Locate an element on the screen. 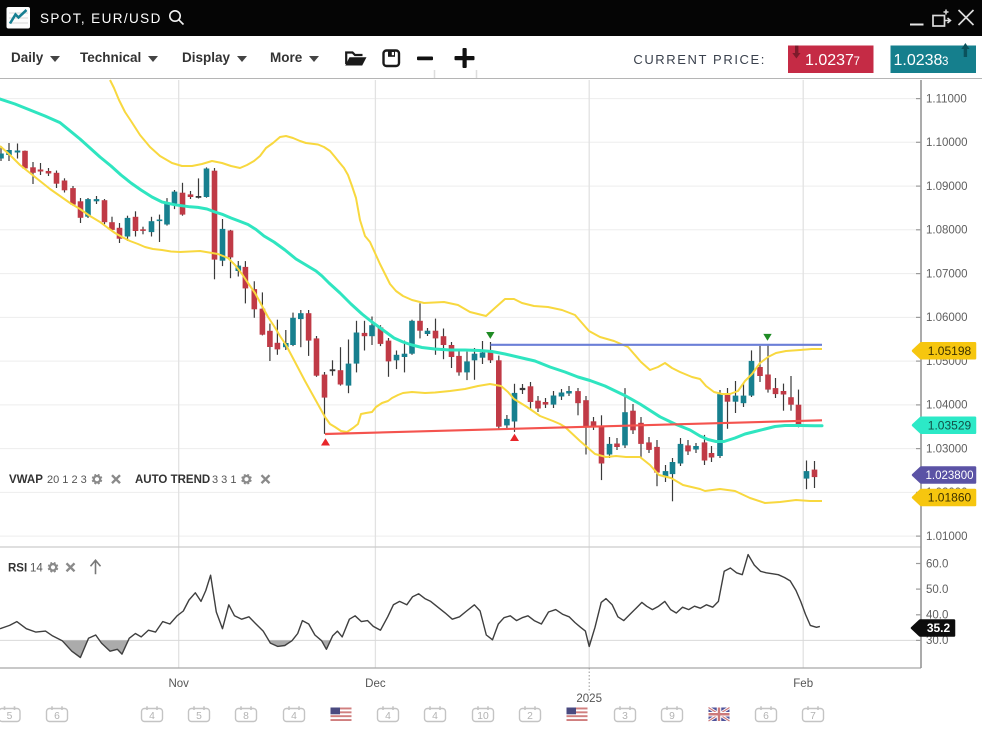  svg-text: 50.0 is located at coordinates (937, 590).